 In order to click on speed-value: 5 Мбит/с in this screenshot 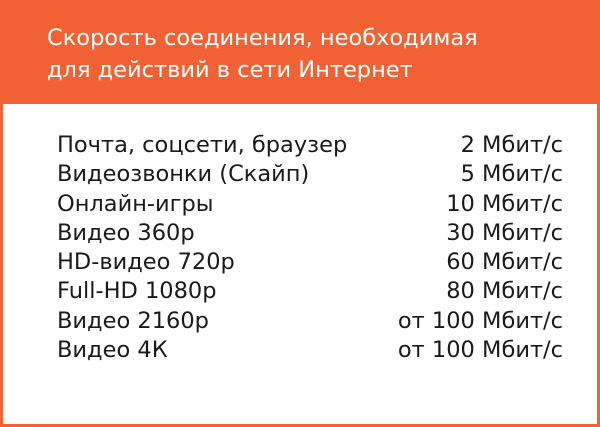, I will do `click(511, 174)`.